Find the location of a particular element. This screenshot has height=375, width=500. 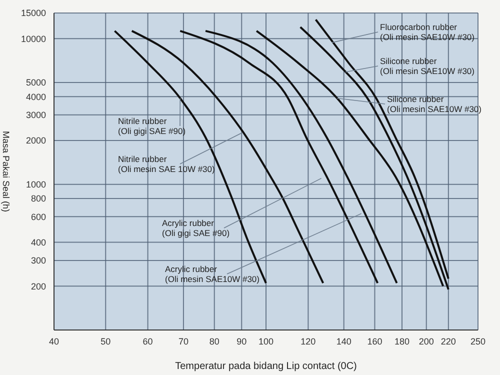

y-tick-label: 10000 is located at coordinates (33, 39).